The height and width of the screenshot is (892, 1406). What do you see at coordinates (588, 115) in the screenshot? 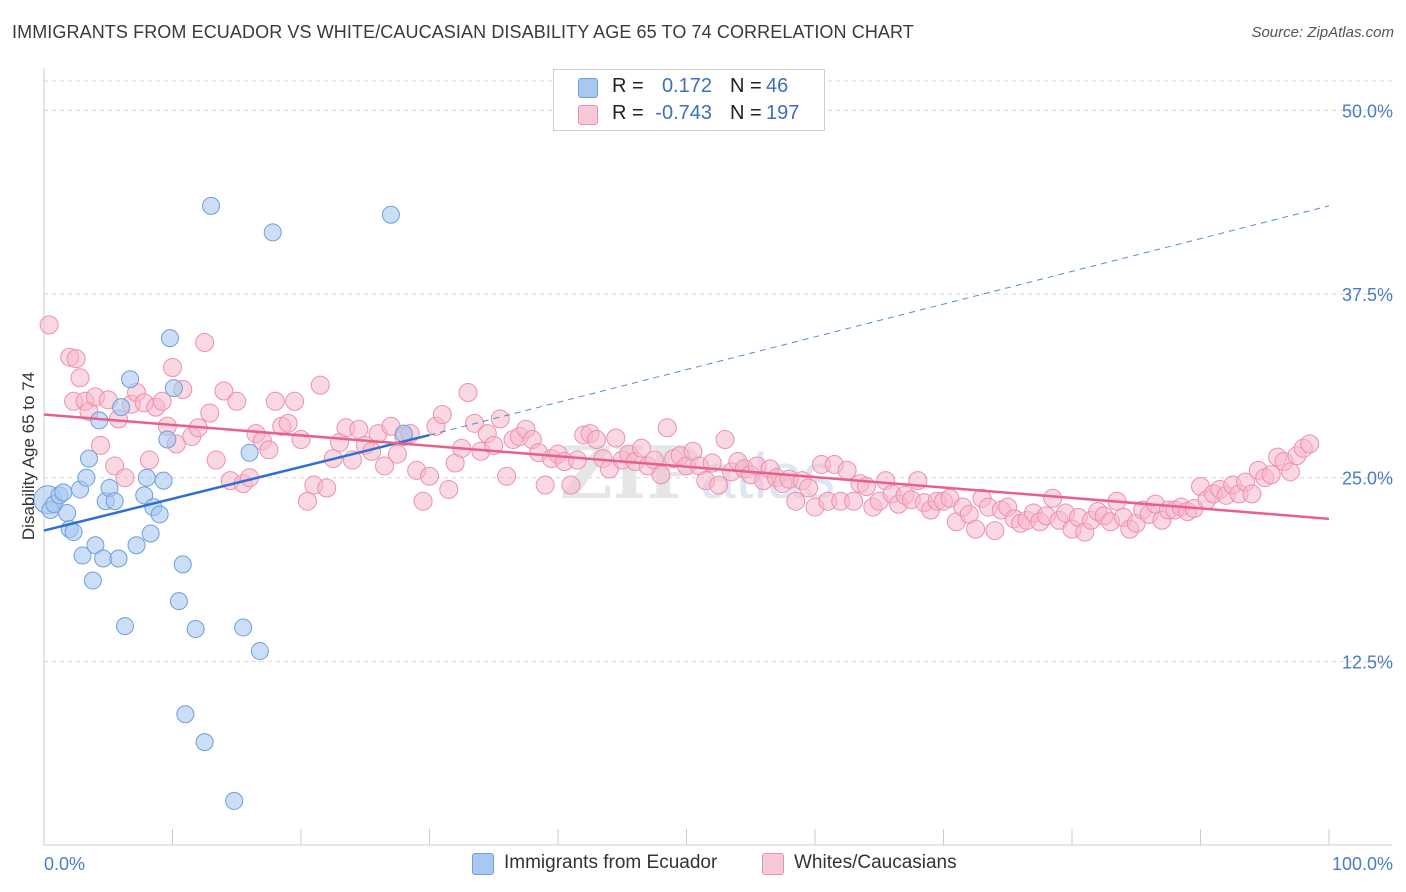
I see `legend-swatch-pink` at bounding box center [588, 115].